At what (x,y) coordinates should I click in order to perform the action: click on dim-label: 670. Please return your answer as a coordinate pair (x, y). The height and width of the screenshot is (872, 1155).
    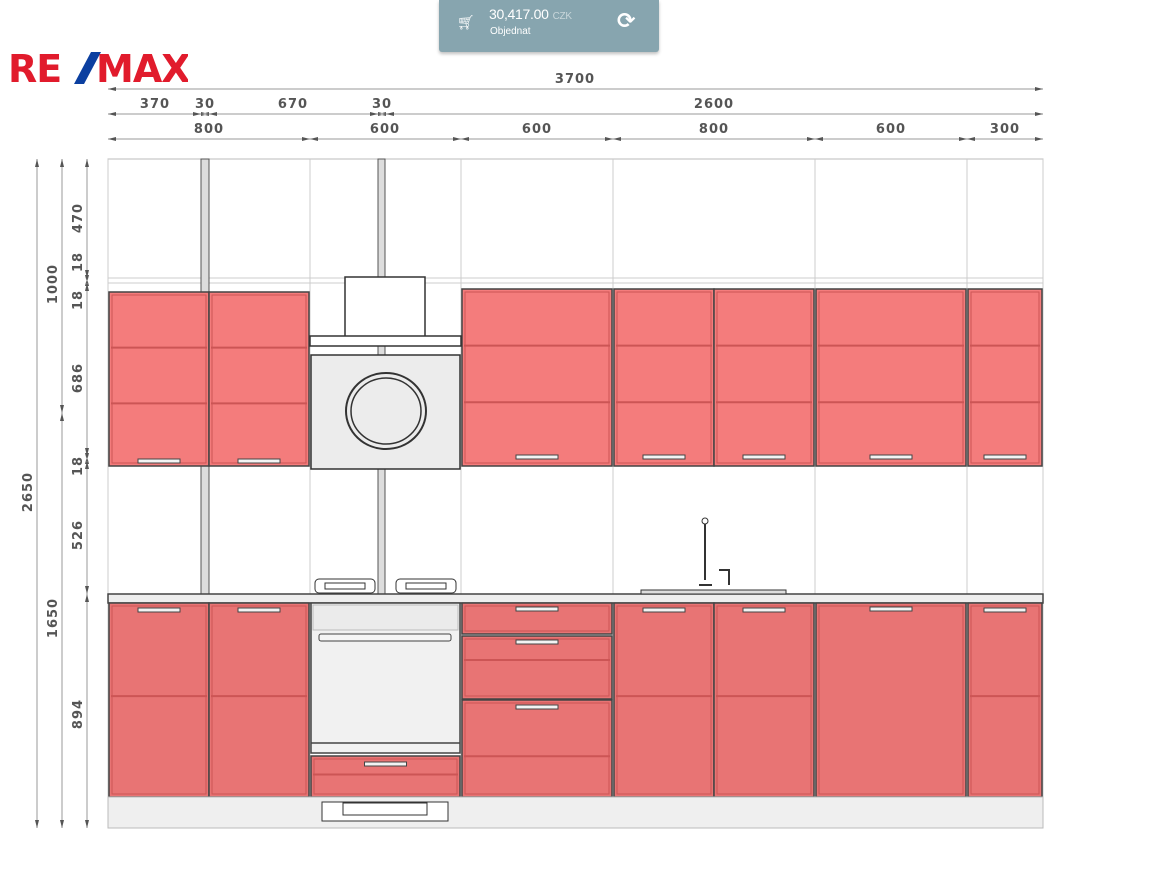
    Looking at the image, I should click on (293, 104).